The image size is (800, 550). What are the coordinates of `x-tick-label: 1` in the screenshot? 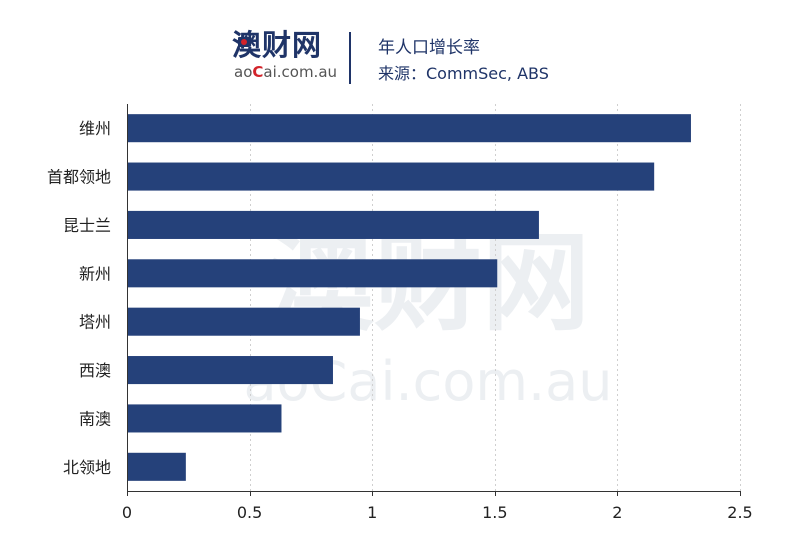 It's located at (372, 512).